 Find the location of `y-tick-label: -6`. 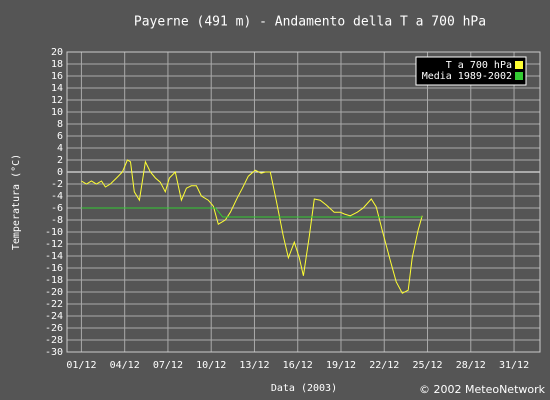

y-tick-label: -6 is located at coordinates (57, 208).